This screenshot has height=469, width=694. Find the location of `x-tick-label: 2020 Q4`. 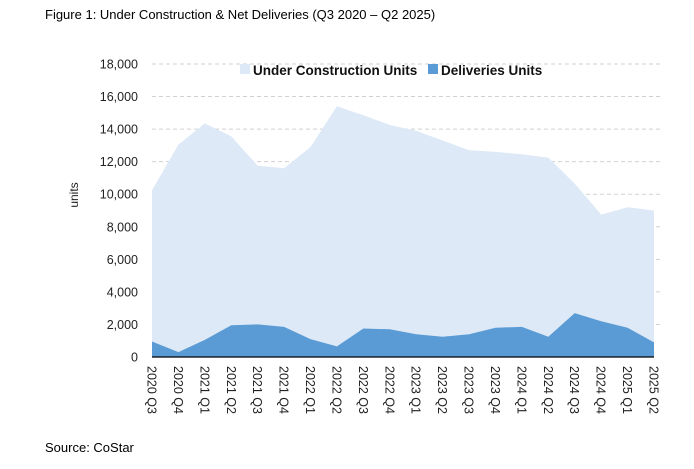

x-tick-label: 2020 Q4 is located at coordinates (178, 390).